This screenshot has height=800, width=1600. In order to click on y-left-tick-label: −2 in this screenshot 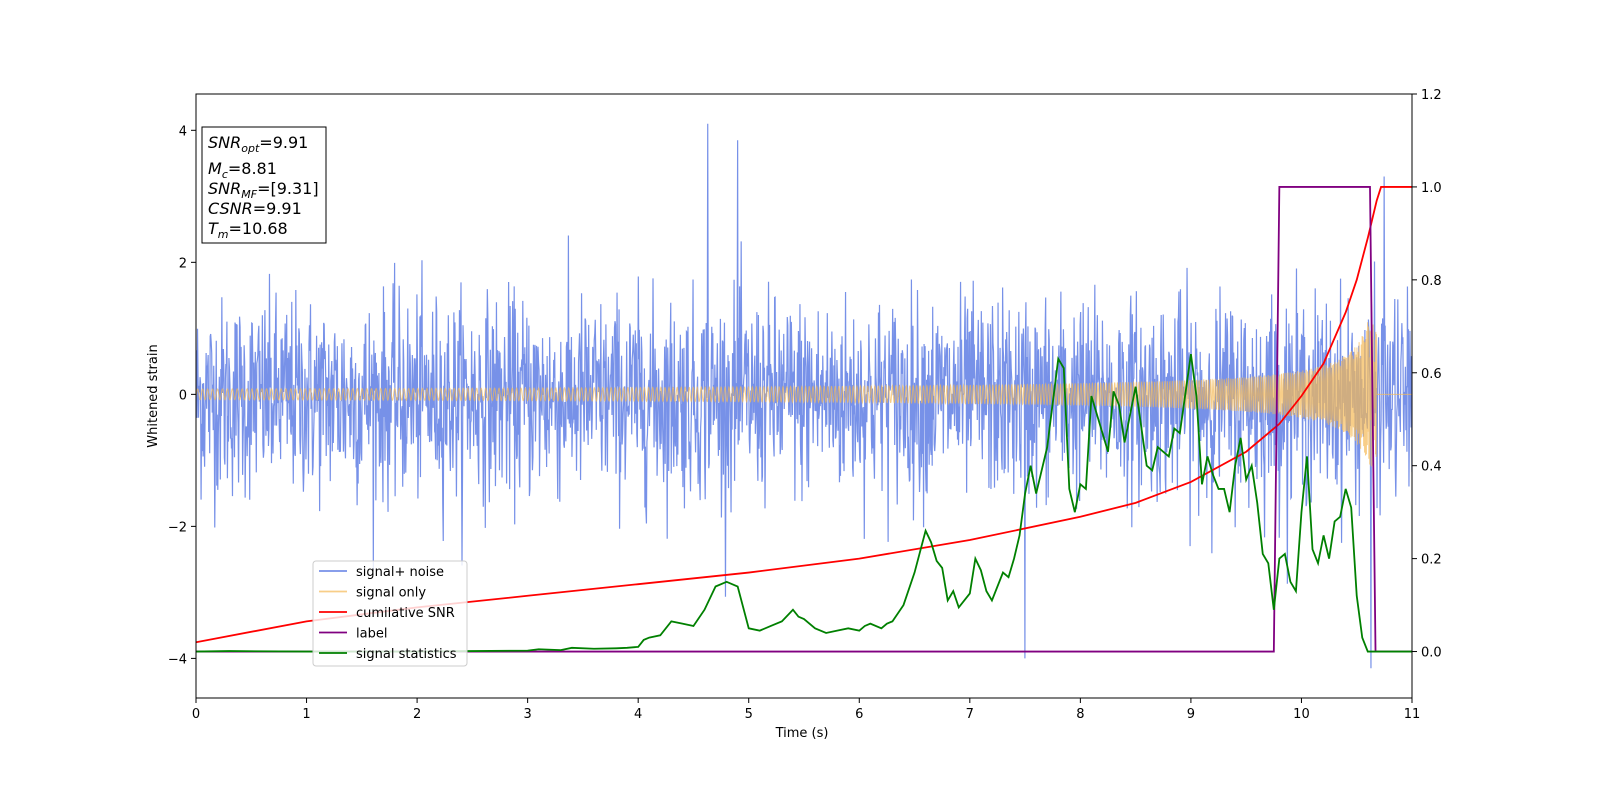, I will do `click(177, 527)`.